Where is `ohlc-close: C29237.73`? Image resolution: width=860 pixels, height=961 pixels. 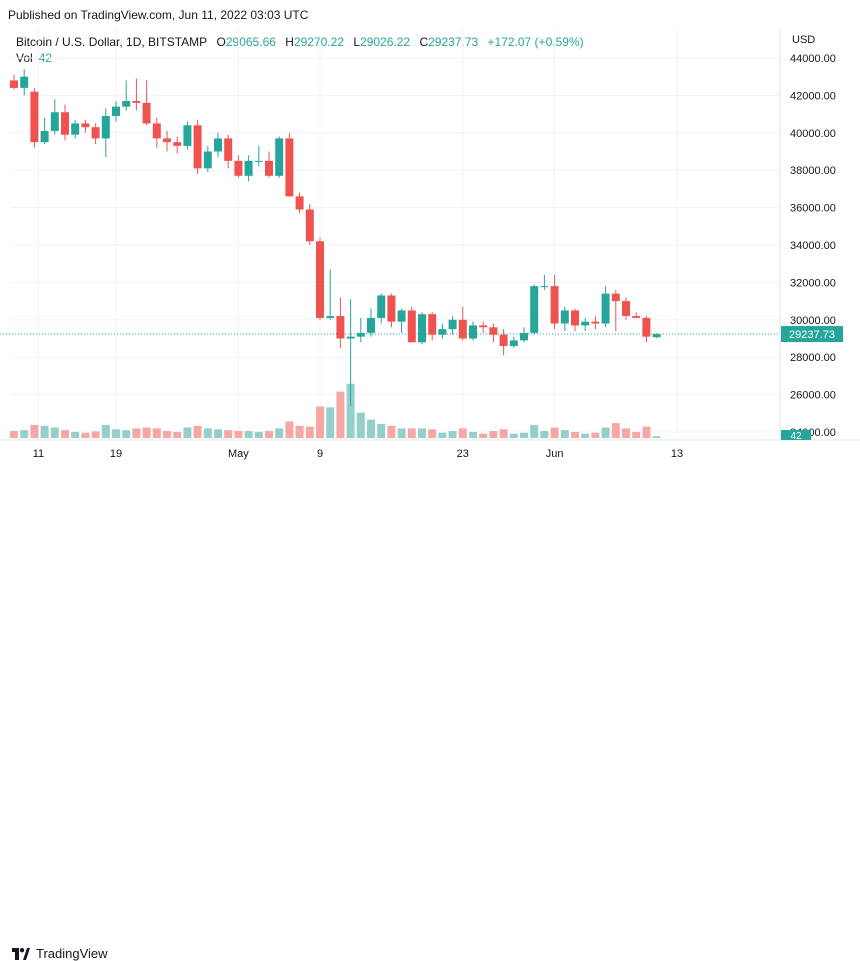 ohlc-close: C29237.73 is located at coordinates (448, 42).